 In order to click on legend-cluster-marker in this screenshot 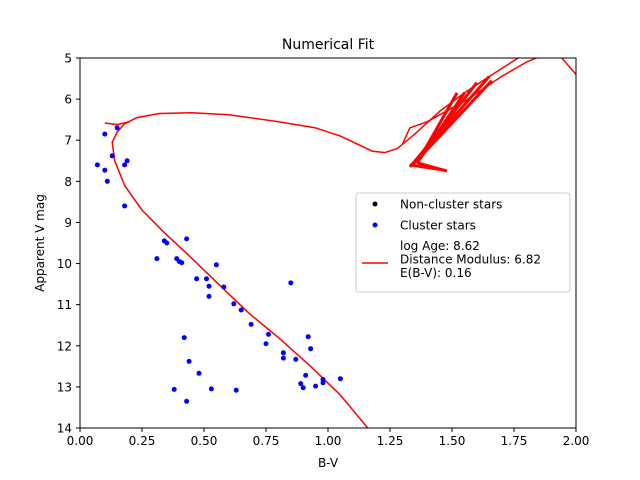, I will do `click(375, 225)`.